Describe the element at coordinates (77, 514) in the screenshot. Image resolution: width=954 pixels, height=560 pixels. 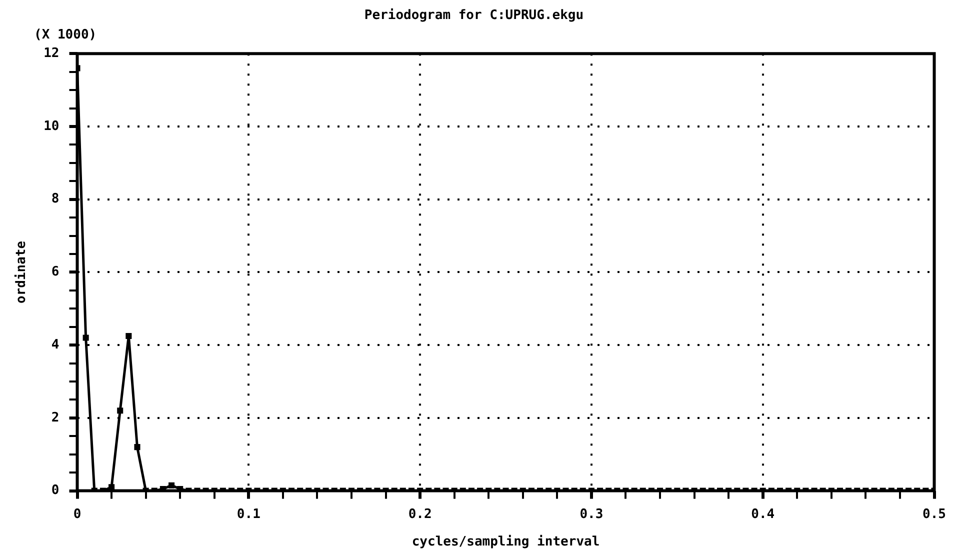
I see `x-tick-label: 0` at that location.